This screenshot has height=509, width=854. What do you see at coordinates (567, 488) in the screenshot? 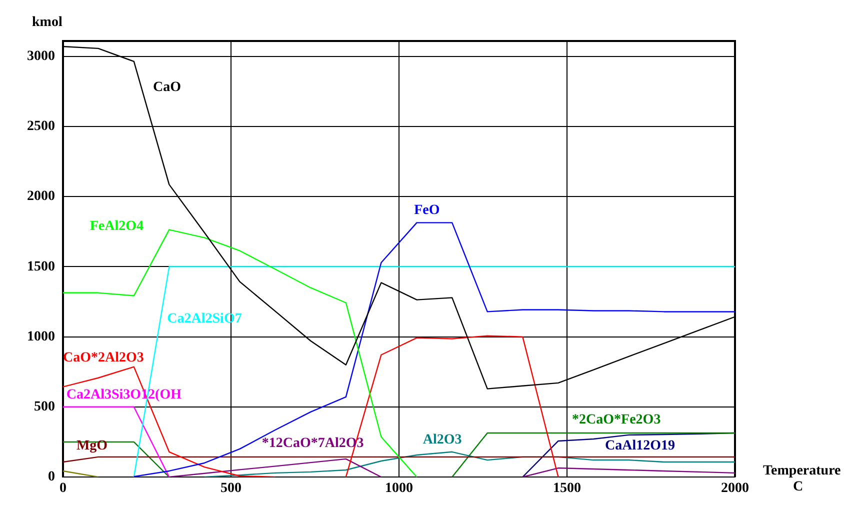
I see `x-tick-label: 1500` at bounding box center [567, 488].